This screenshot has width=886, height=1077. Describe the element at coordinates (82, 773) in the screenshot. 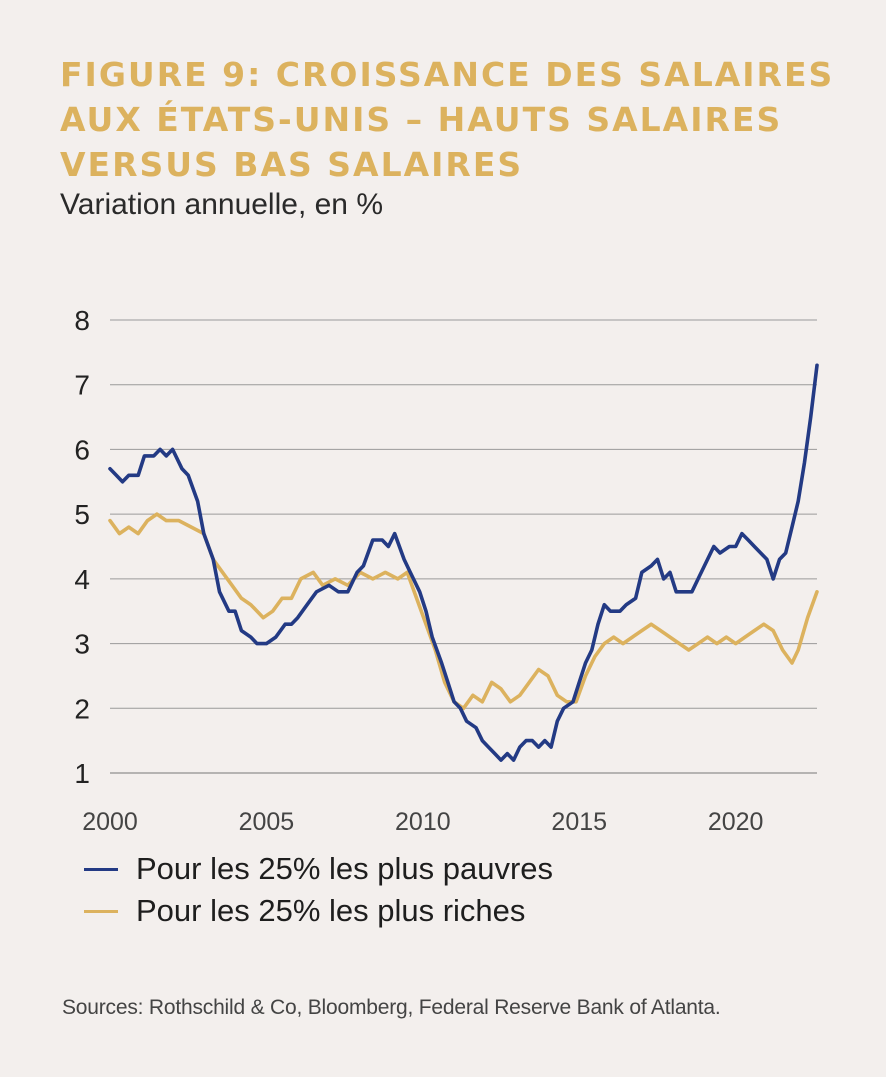

I see `y-tick-label-1: 1` at that location.